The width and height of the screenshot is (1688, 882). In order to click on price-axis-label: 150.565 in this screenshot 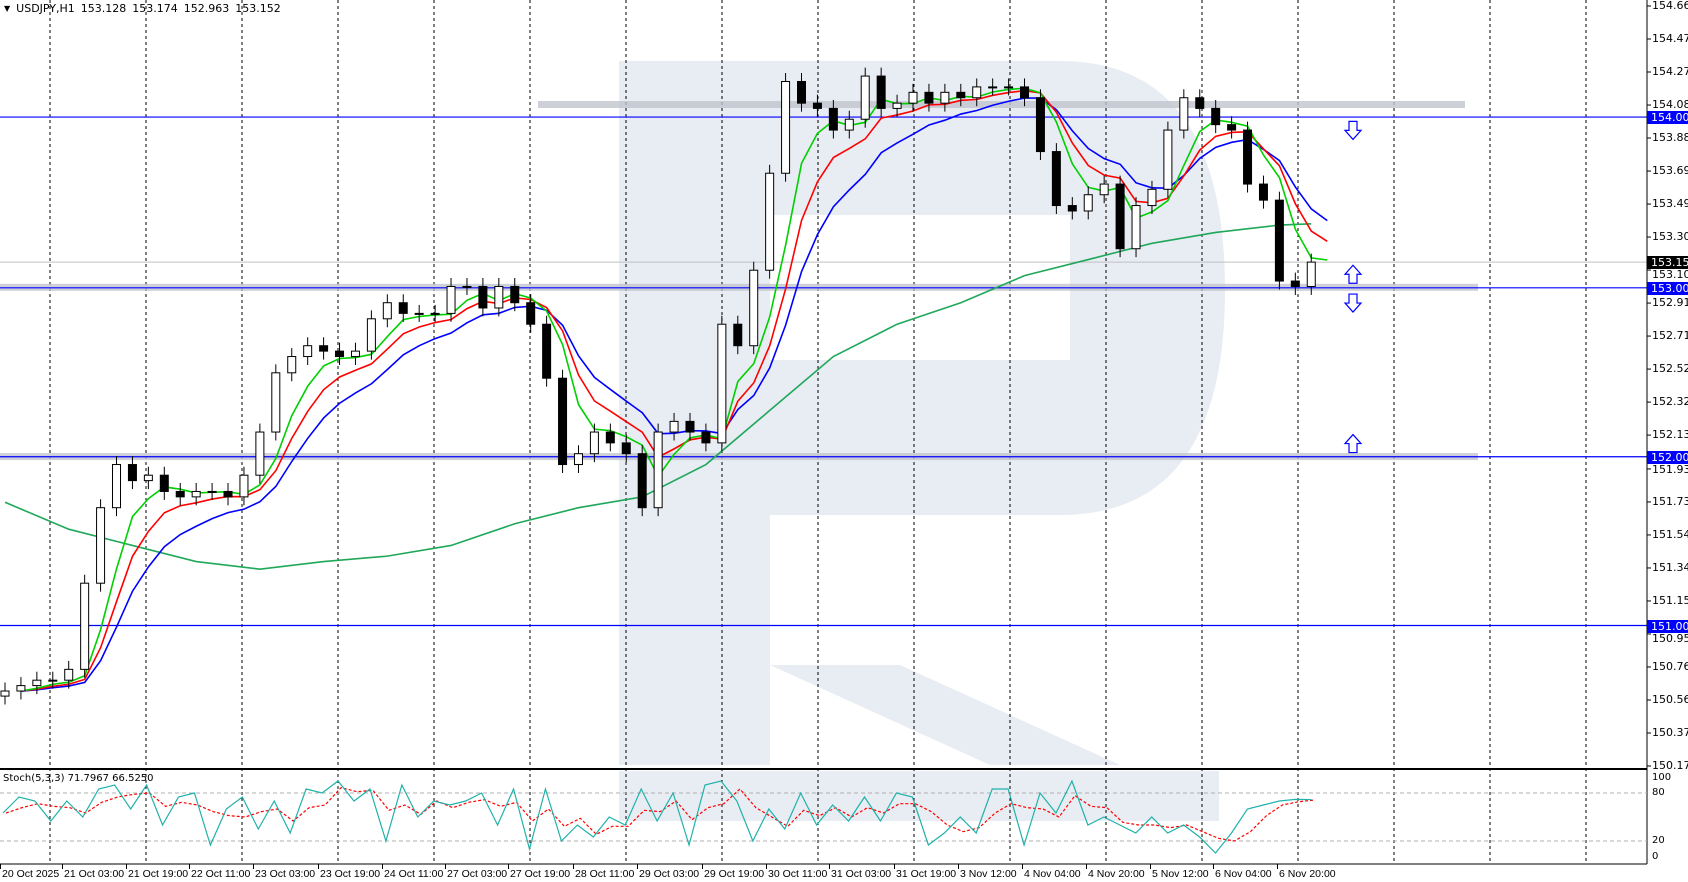, I will do `click(1670, 699)`.